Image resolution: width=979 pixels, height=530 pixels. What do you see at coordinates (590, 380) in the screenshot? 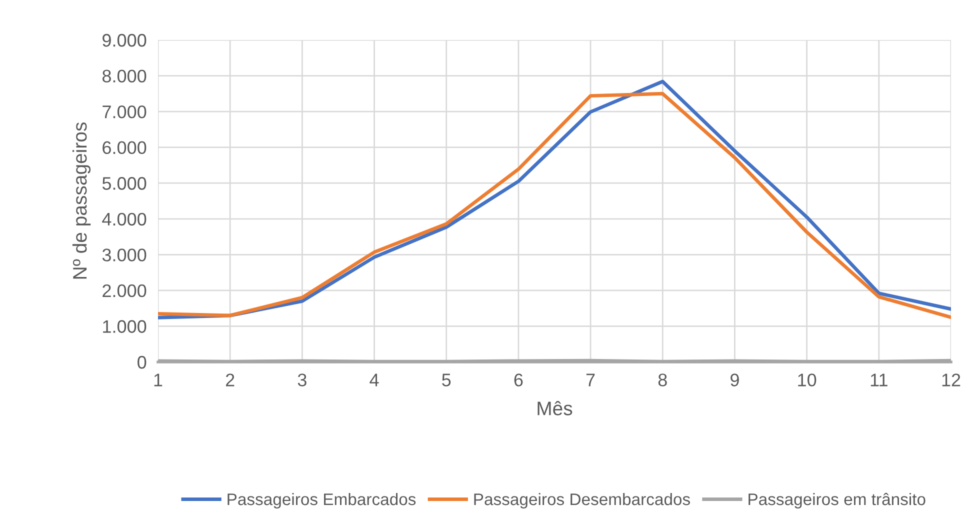
I see `x-tick-label: 7` at bounding box center [590, 380].